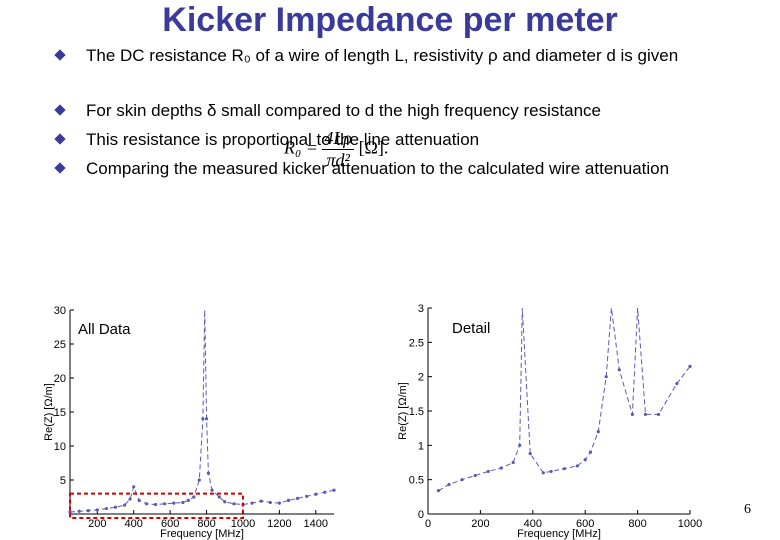 Image resolution: width=780 pixels, height=540 pixels. I want to click on y-tick-label: 3, so click(421, 309).